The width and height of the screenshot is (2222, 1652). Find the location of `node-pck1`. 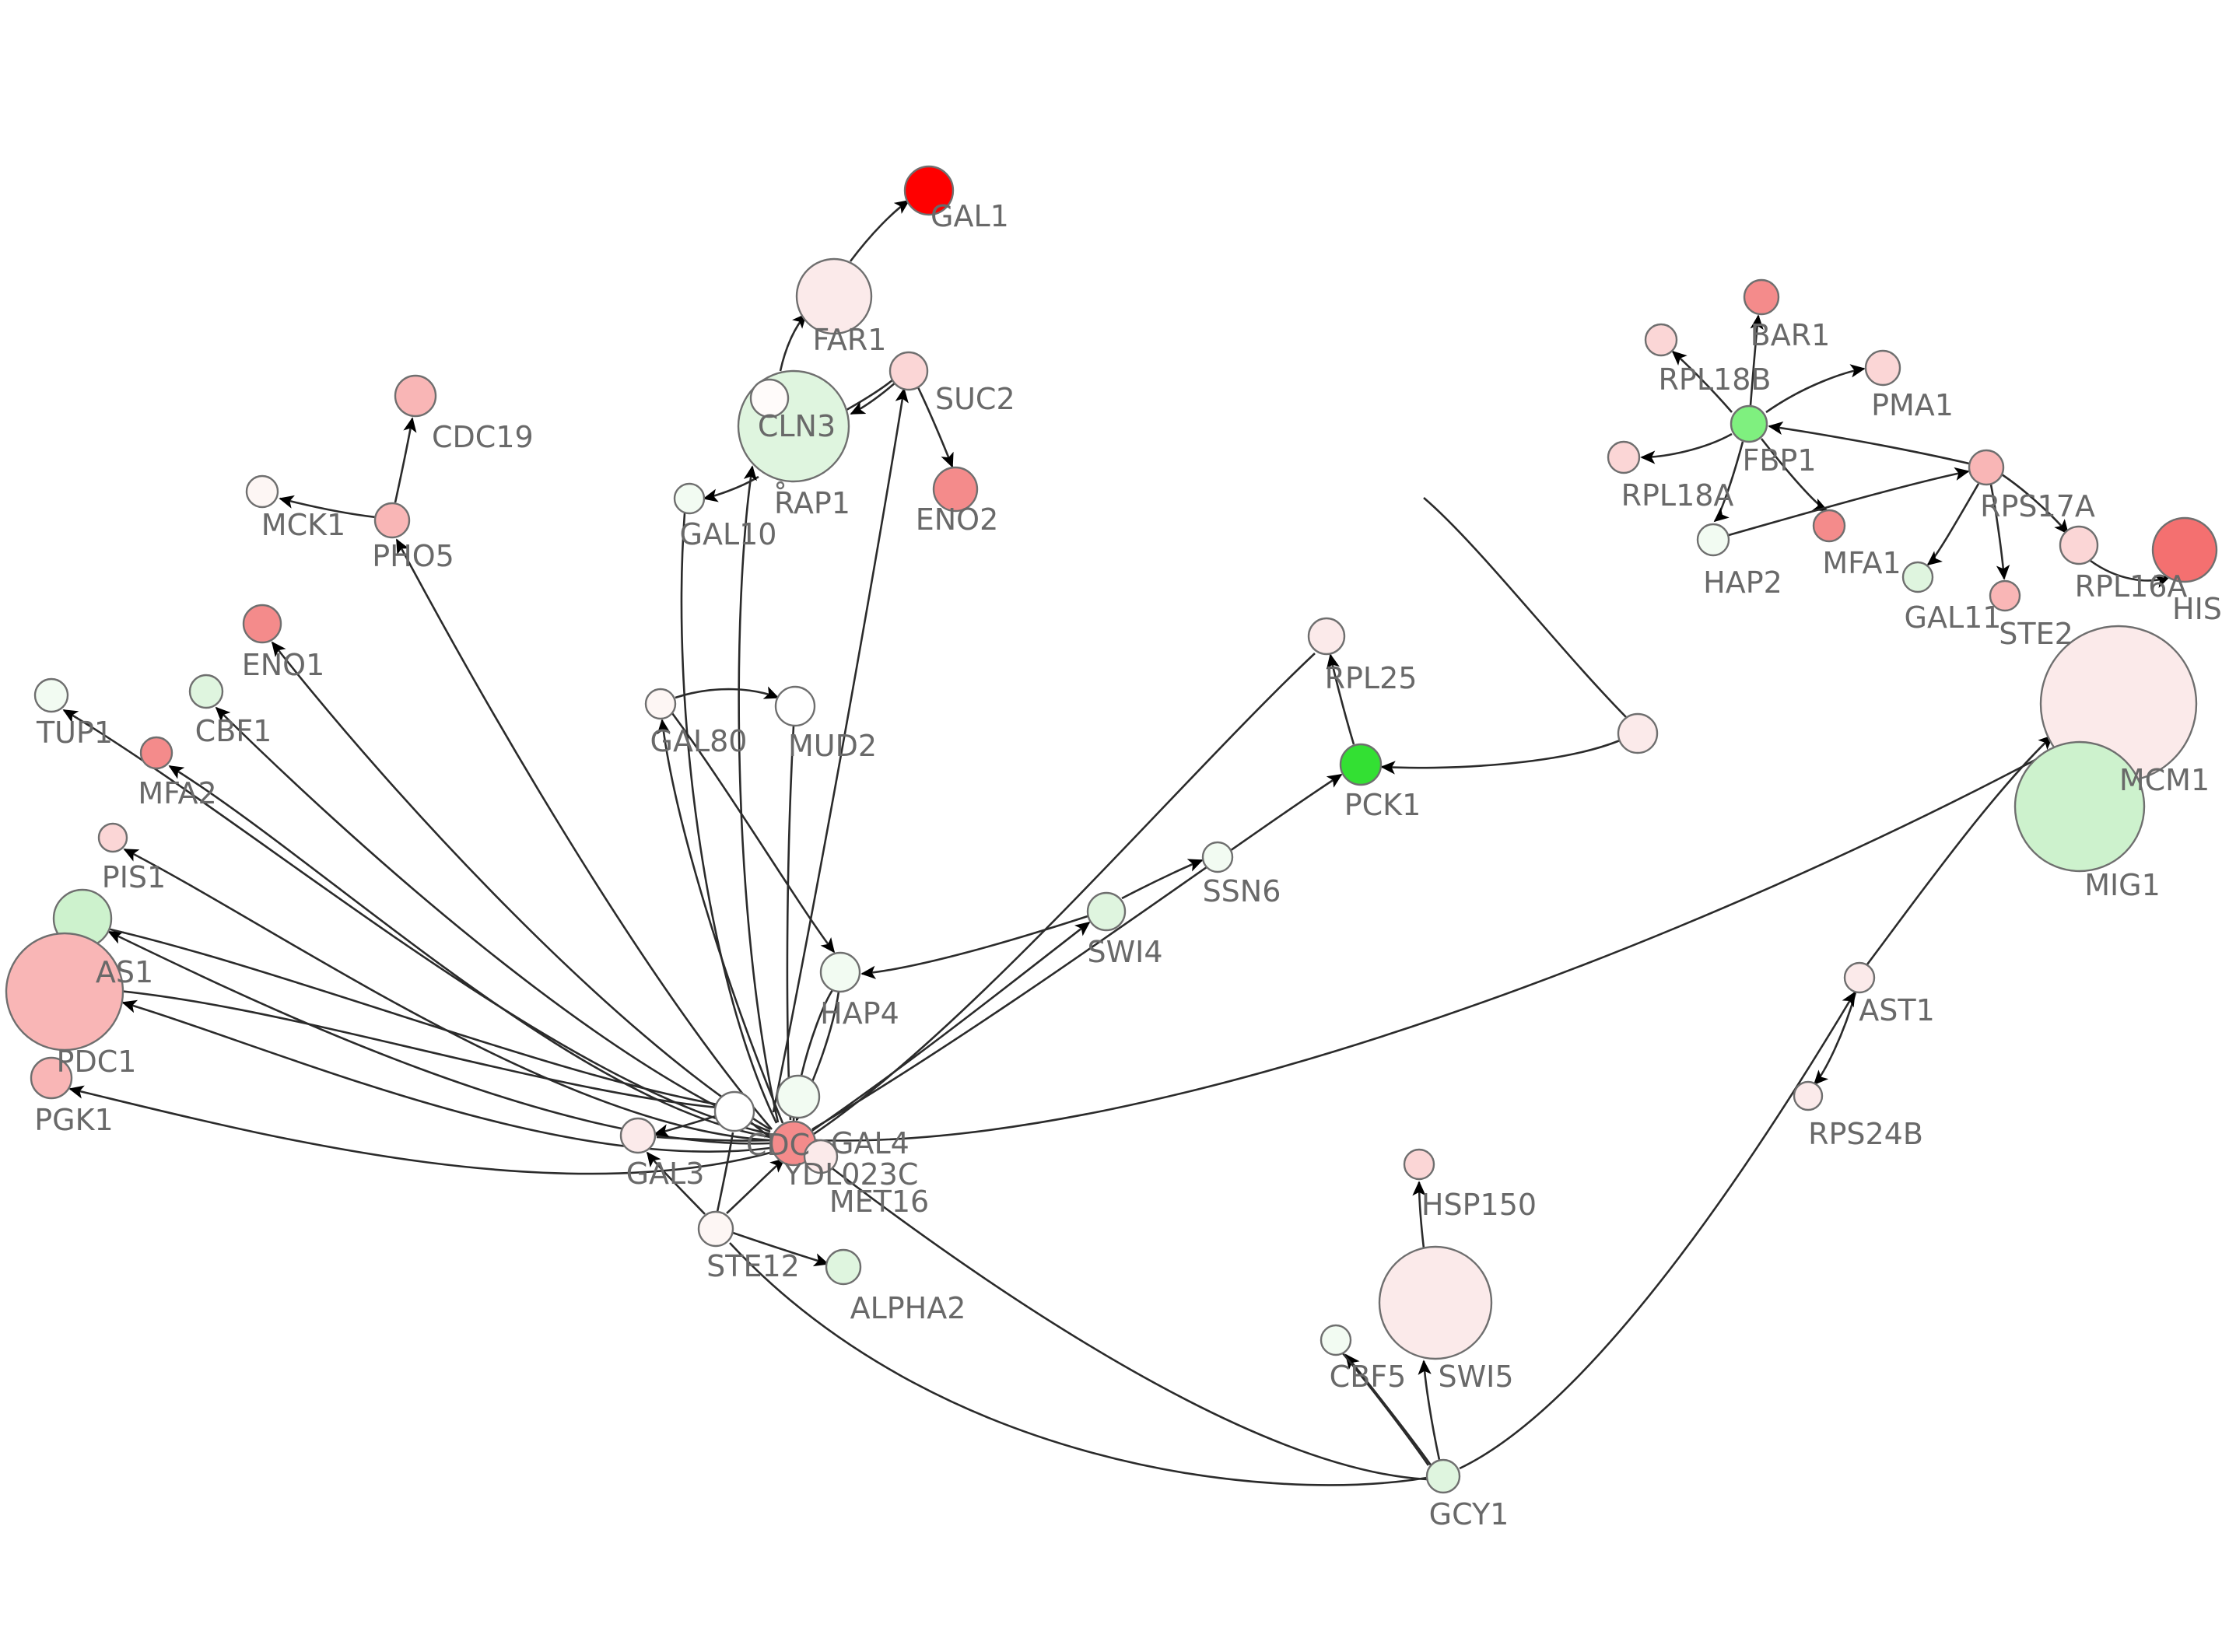

node-pck1 is located at coordinates (1361, 764).